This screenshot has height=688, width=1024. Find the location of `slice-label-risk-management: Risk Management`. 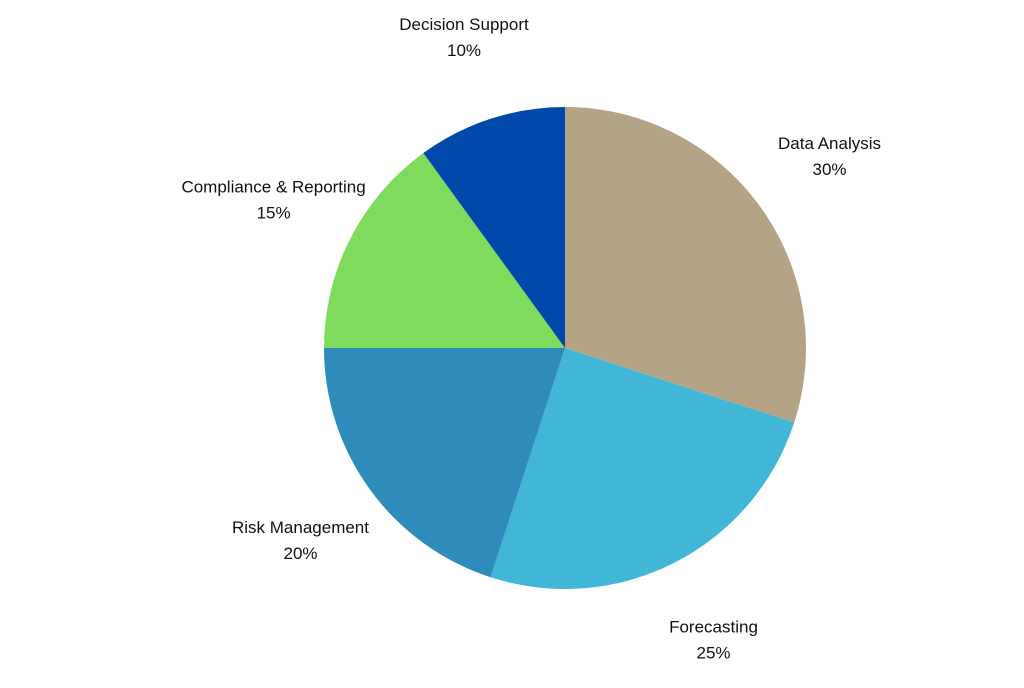

slice-label-risk-management: Risk Management is located at coordinates (300, 527).